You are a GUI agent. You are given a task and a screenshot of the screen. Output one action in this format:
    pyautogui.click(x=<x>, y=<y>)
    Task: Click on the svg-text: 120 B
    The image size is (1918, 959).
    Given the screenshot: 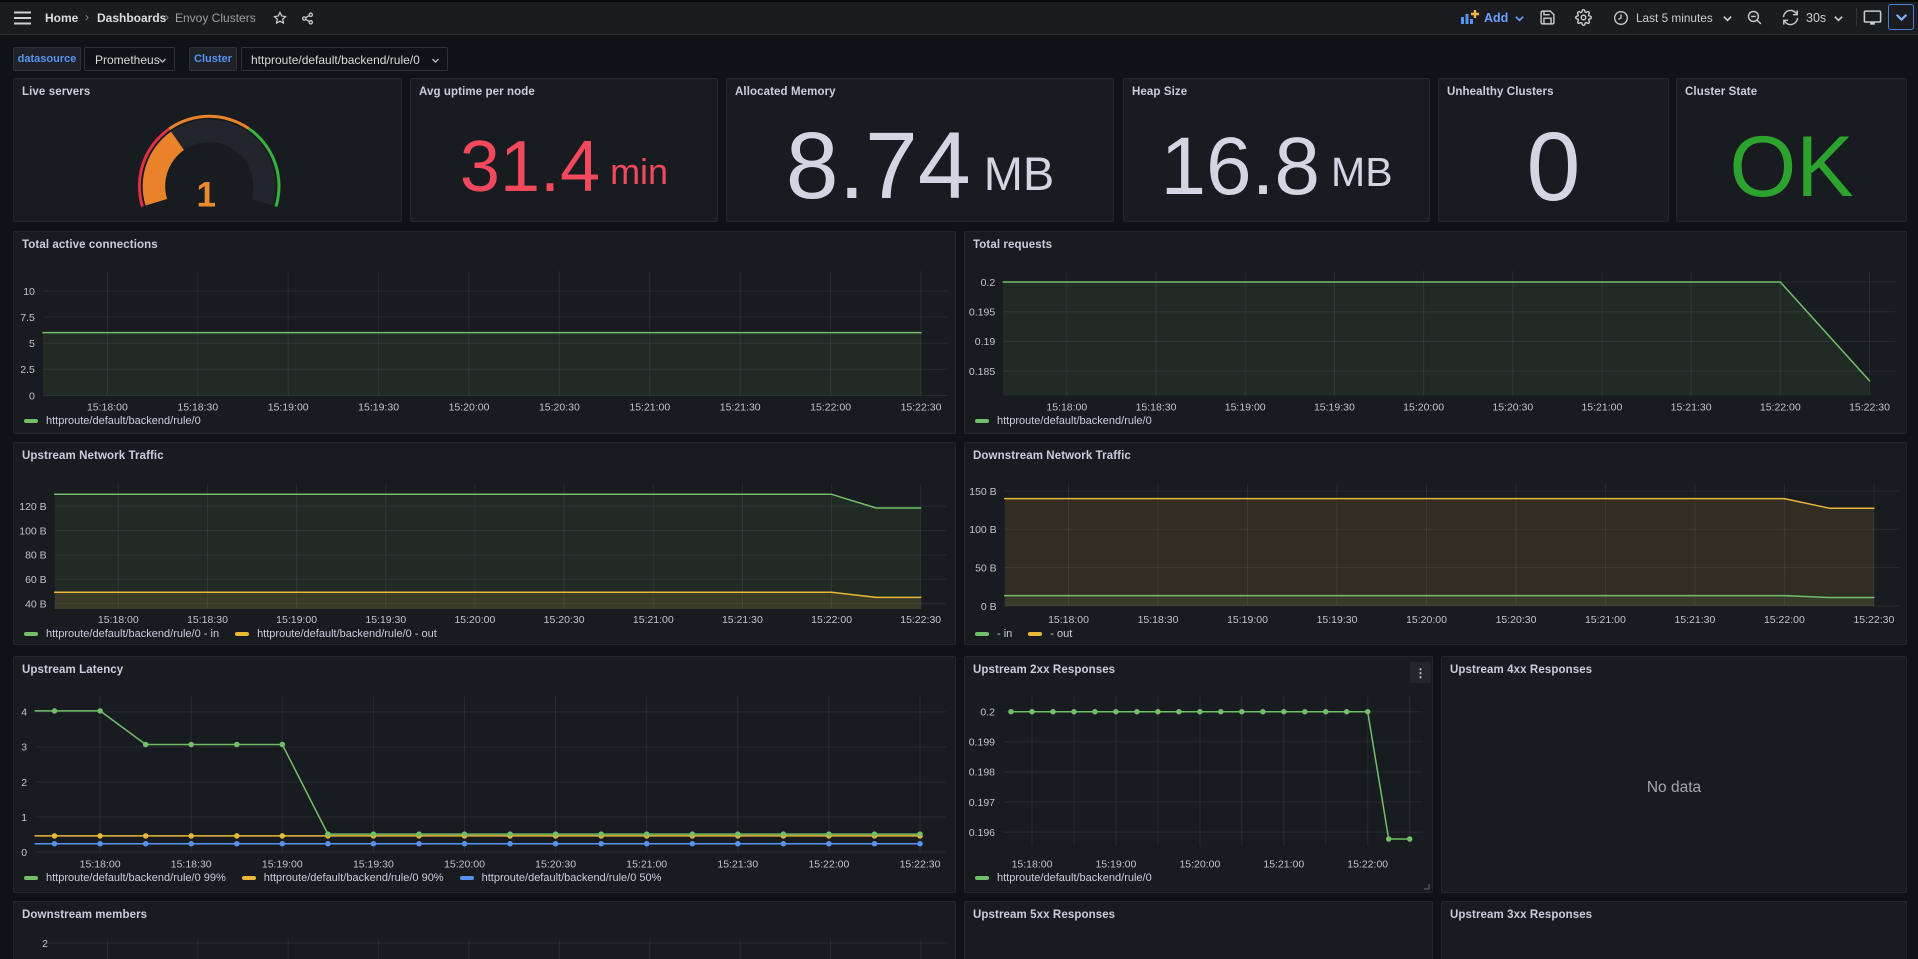 What is the action you would take?
    pyautogui.click(x=32, y=507)
    